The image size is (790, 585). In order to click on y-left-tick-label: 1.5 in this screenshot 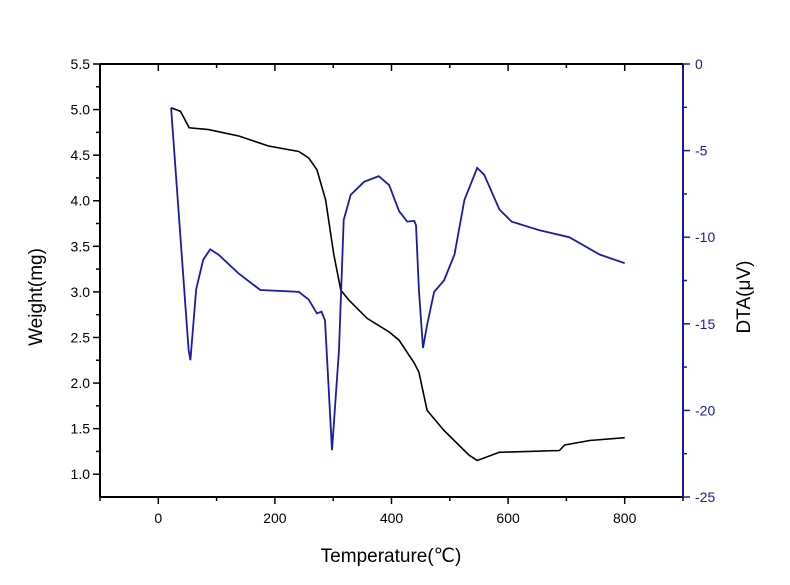, I will do `click(81, 429)`.